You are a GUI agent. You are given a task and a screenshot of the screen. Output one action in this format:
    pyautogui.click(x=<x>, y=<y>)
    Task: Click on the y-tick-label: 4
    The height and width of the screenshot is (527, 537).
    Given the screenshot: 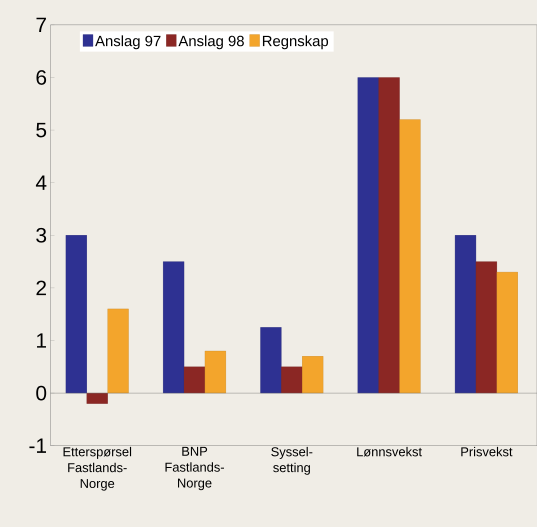 What is the action you would take?
    pyautogui.click(x=41, y=182)
    